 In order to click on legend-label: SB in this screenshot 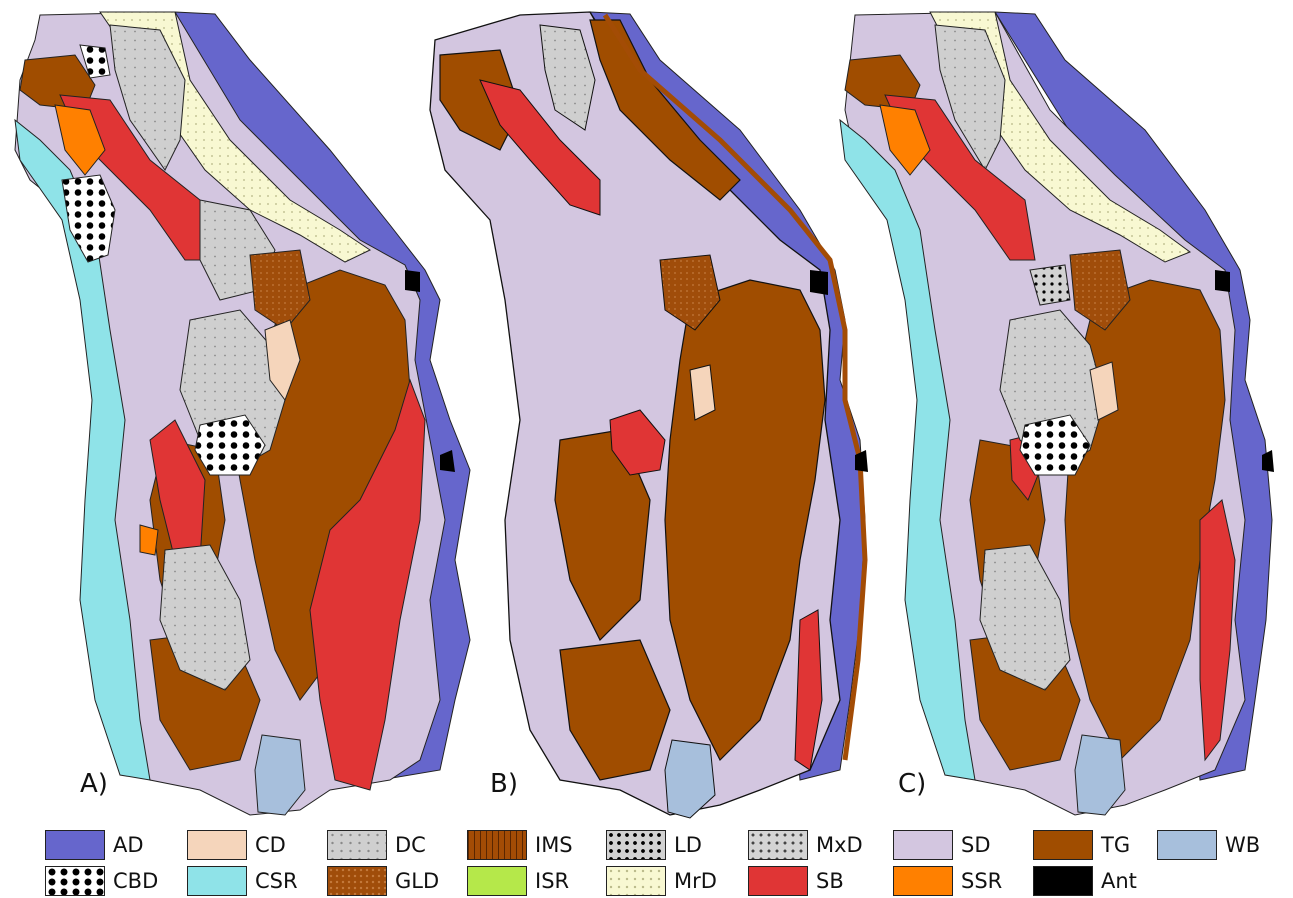, I will do `click(830, 881)`.